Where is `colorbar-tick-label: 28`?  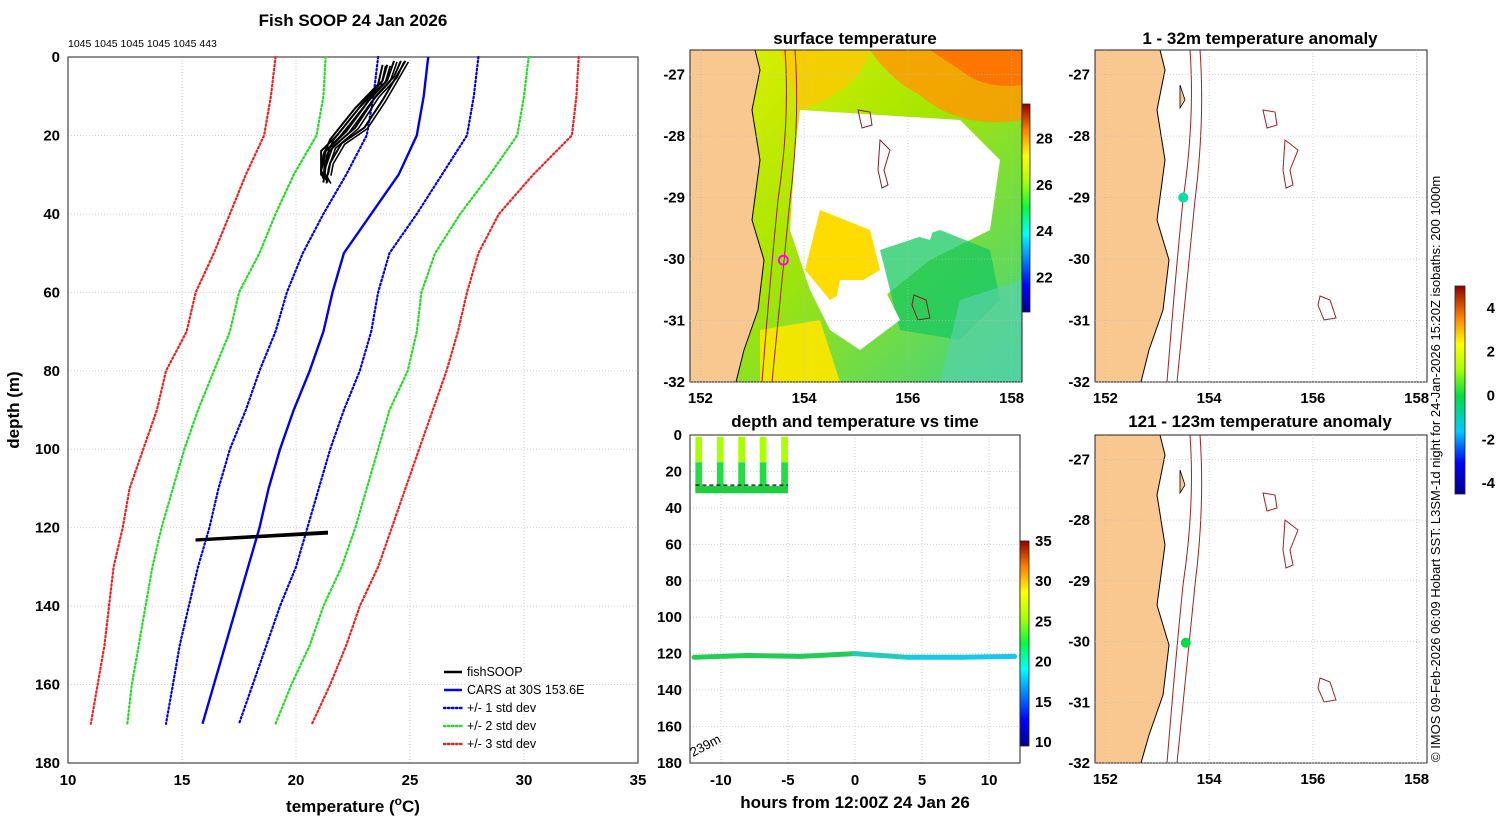 colorbar-tick-label: 28 is located at coordinates (1044, 139).